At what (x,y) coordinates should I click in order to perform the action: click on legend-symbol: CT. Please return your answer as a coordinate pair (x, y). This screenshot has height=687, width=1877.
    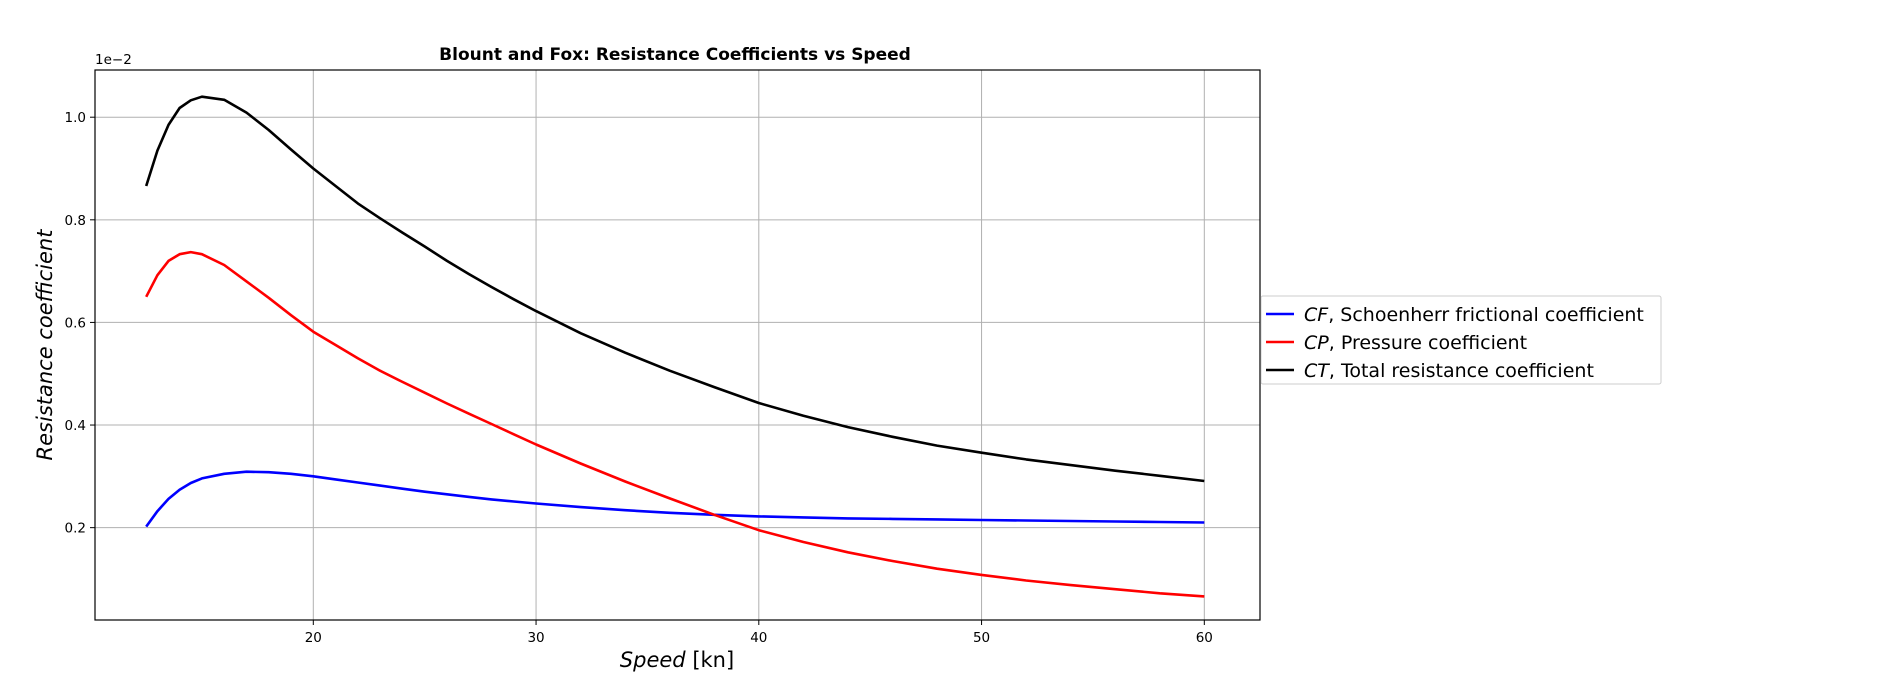
    Looking at the image, I should click on (1317, 371).